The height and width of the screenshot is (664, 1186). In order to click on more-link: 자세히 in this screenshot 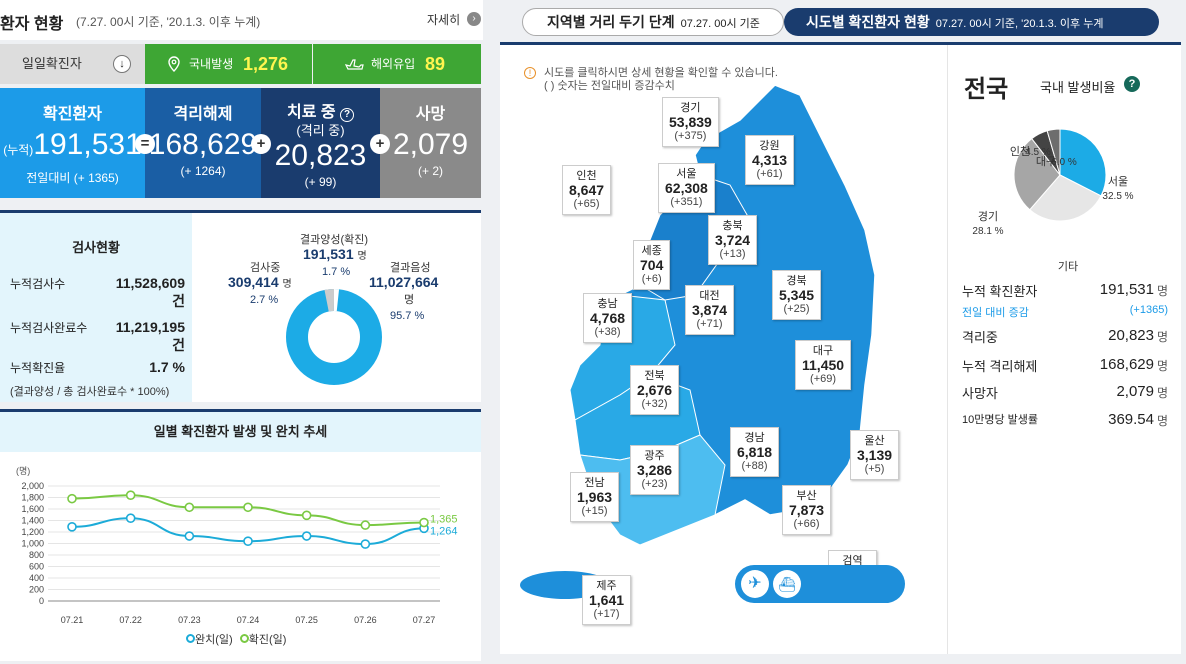, I will do `click(443, 19)`.